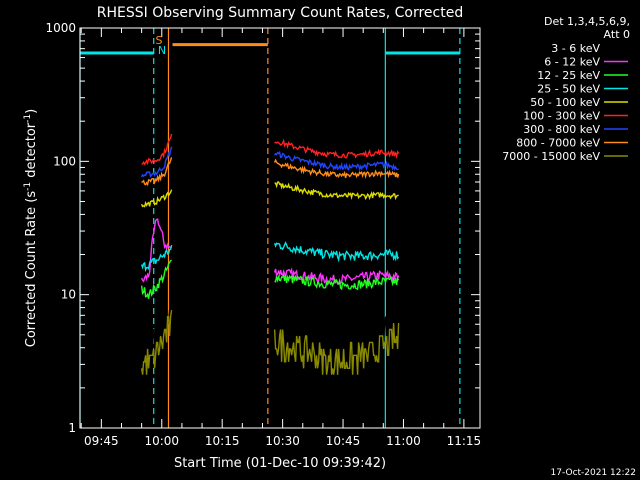 The width and height of the screenshot is (640, 480). What do you see at coordinates (464, 441) in the screenshot?
I see `x-tick-label: 11:15` at bounding box center [464, 441].